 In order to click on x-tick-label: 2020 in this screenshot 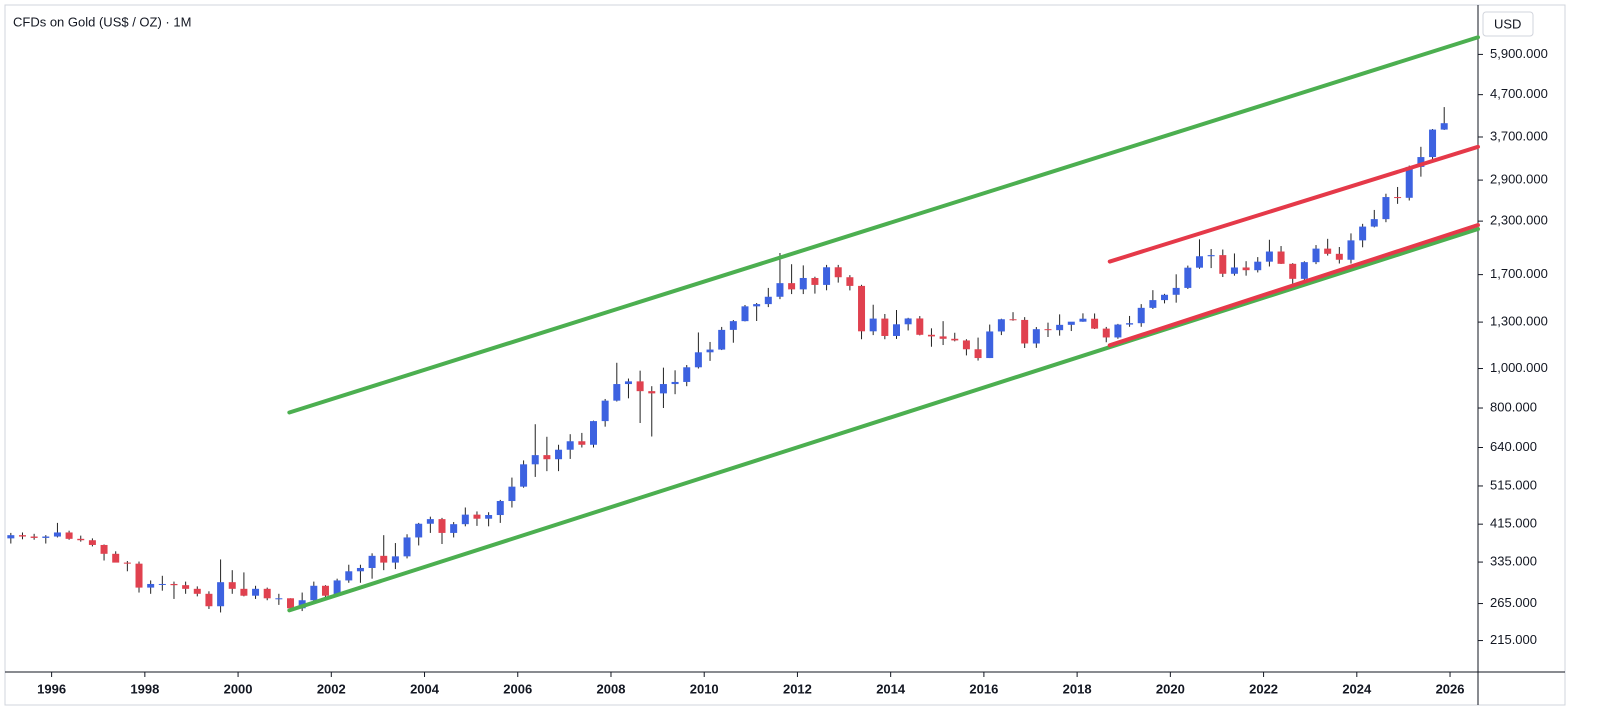, I will do `click(1170, 688)`.